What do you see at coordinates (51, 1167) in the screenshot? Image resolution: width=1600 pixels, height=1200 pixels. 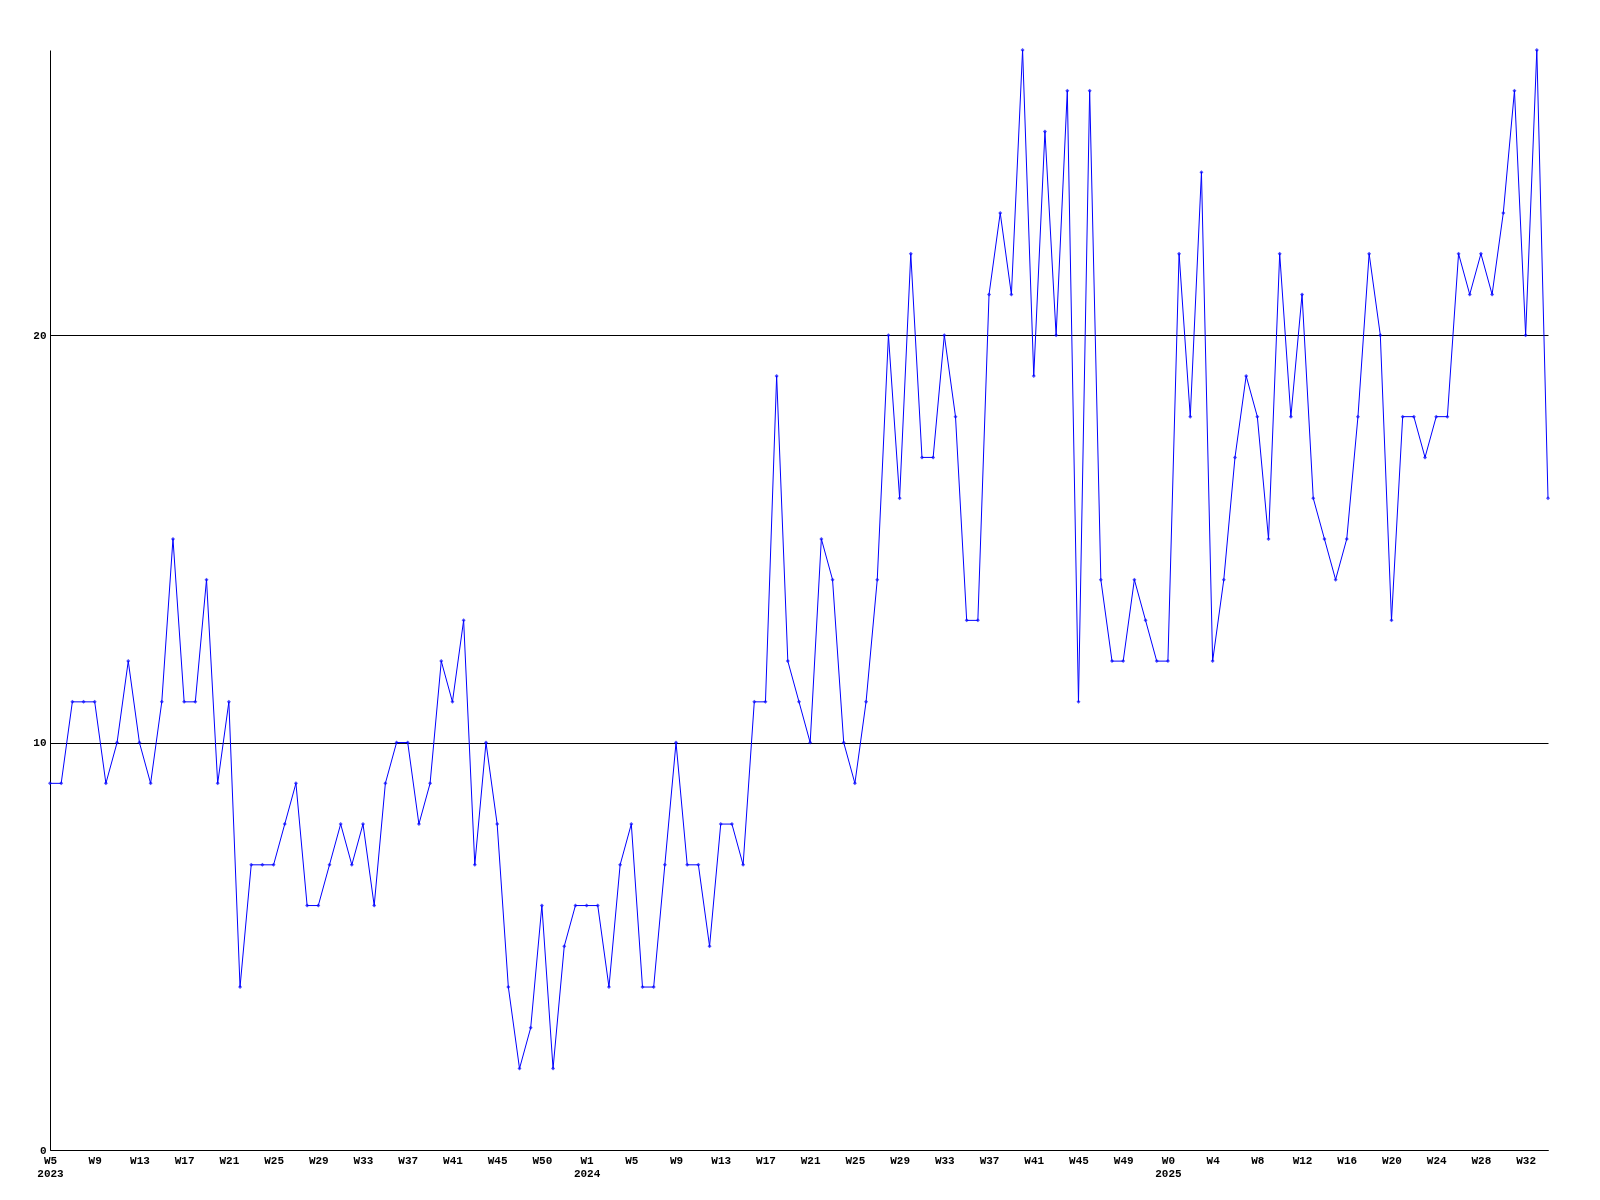 I see `x-tick-label: W5 2023` at bounding box center [51, 1167].